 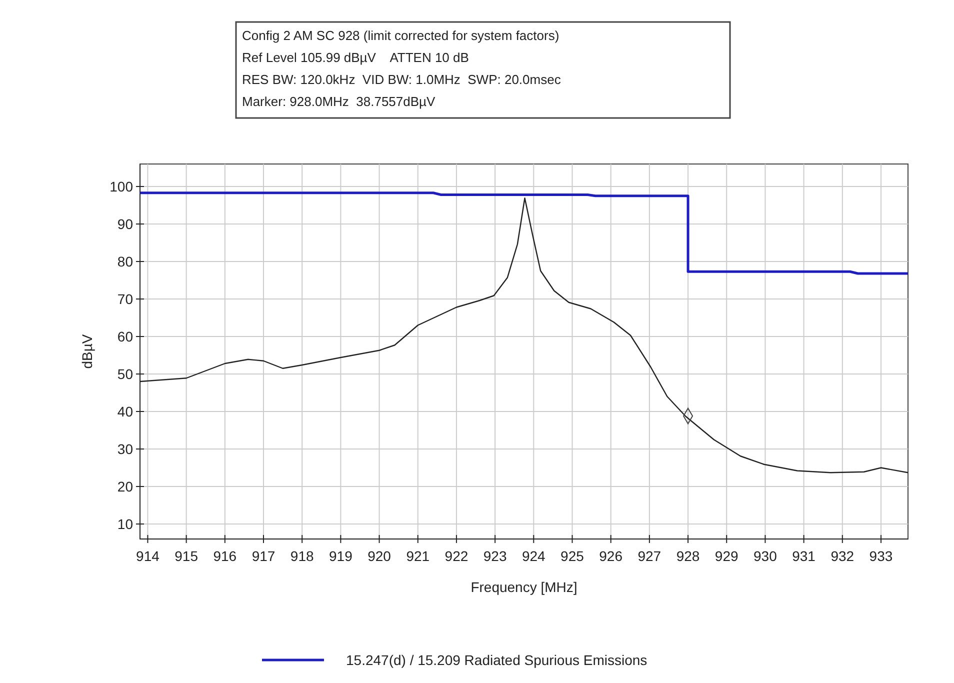 What do you see at coordinates (125, 412) in the screenshot?
I see `y-tick-label: 40` at bounding box center [125, 412].